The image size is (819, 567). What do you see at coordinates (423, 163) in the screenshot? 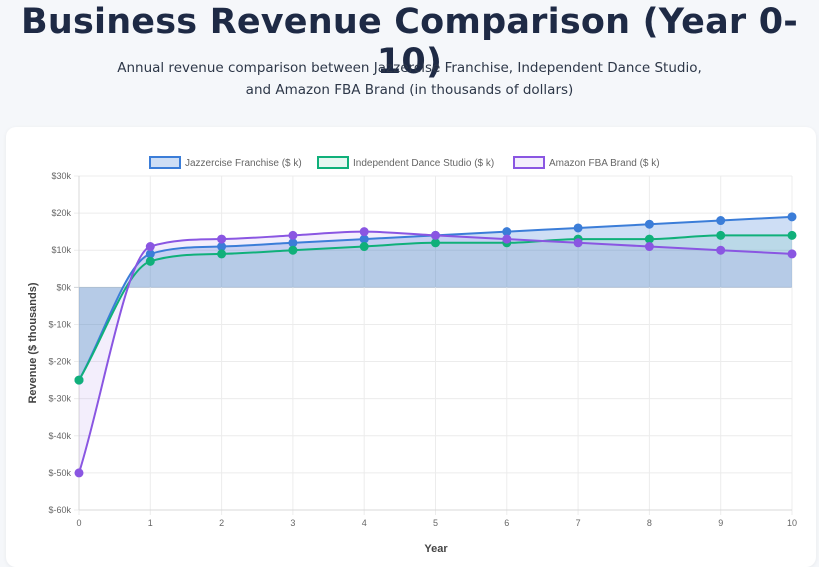
I see `legend-label: Independent Dance Studio ($ k)` at bounding box center [423, 163].